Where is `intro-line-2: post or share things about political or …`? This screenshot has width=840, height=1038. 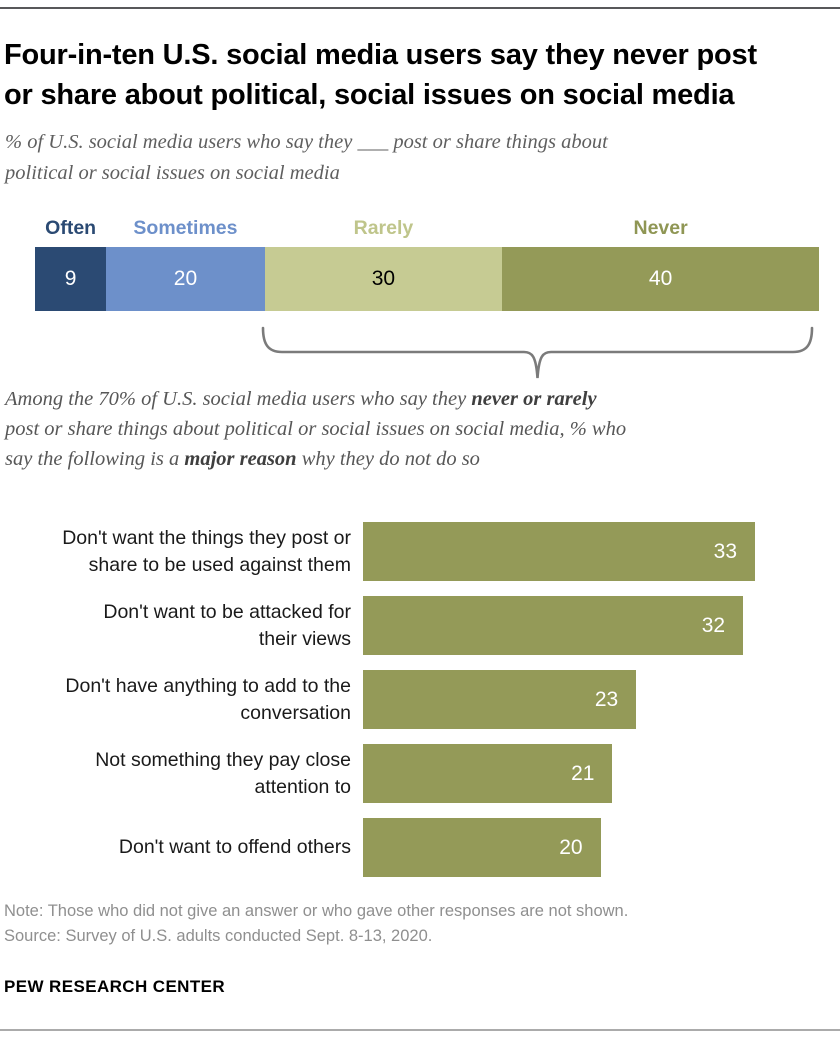
intro-line-2: post or share things about political or … is located at coordinates (316, 429).